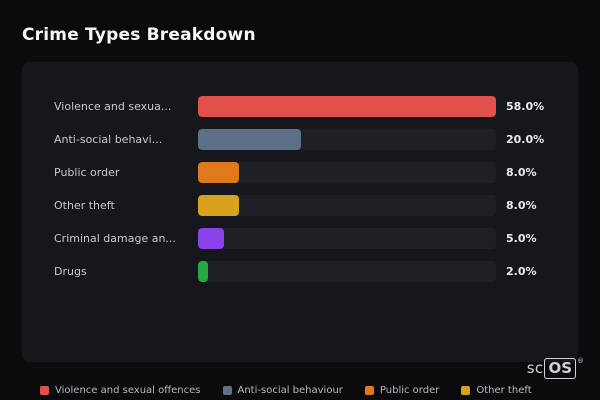  I want to click on bar-category-label: Other theft, so click(84, 205).